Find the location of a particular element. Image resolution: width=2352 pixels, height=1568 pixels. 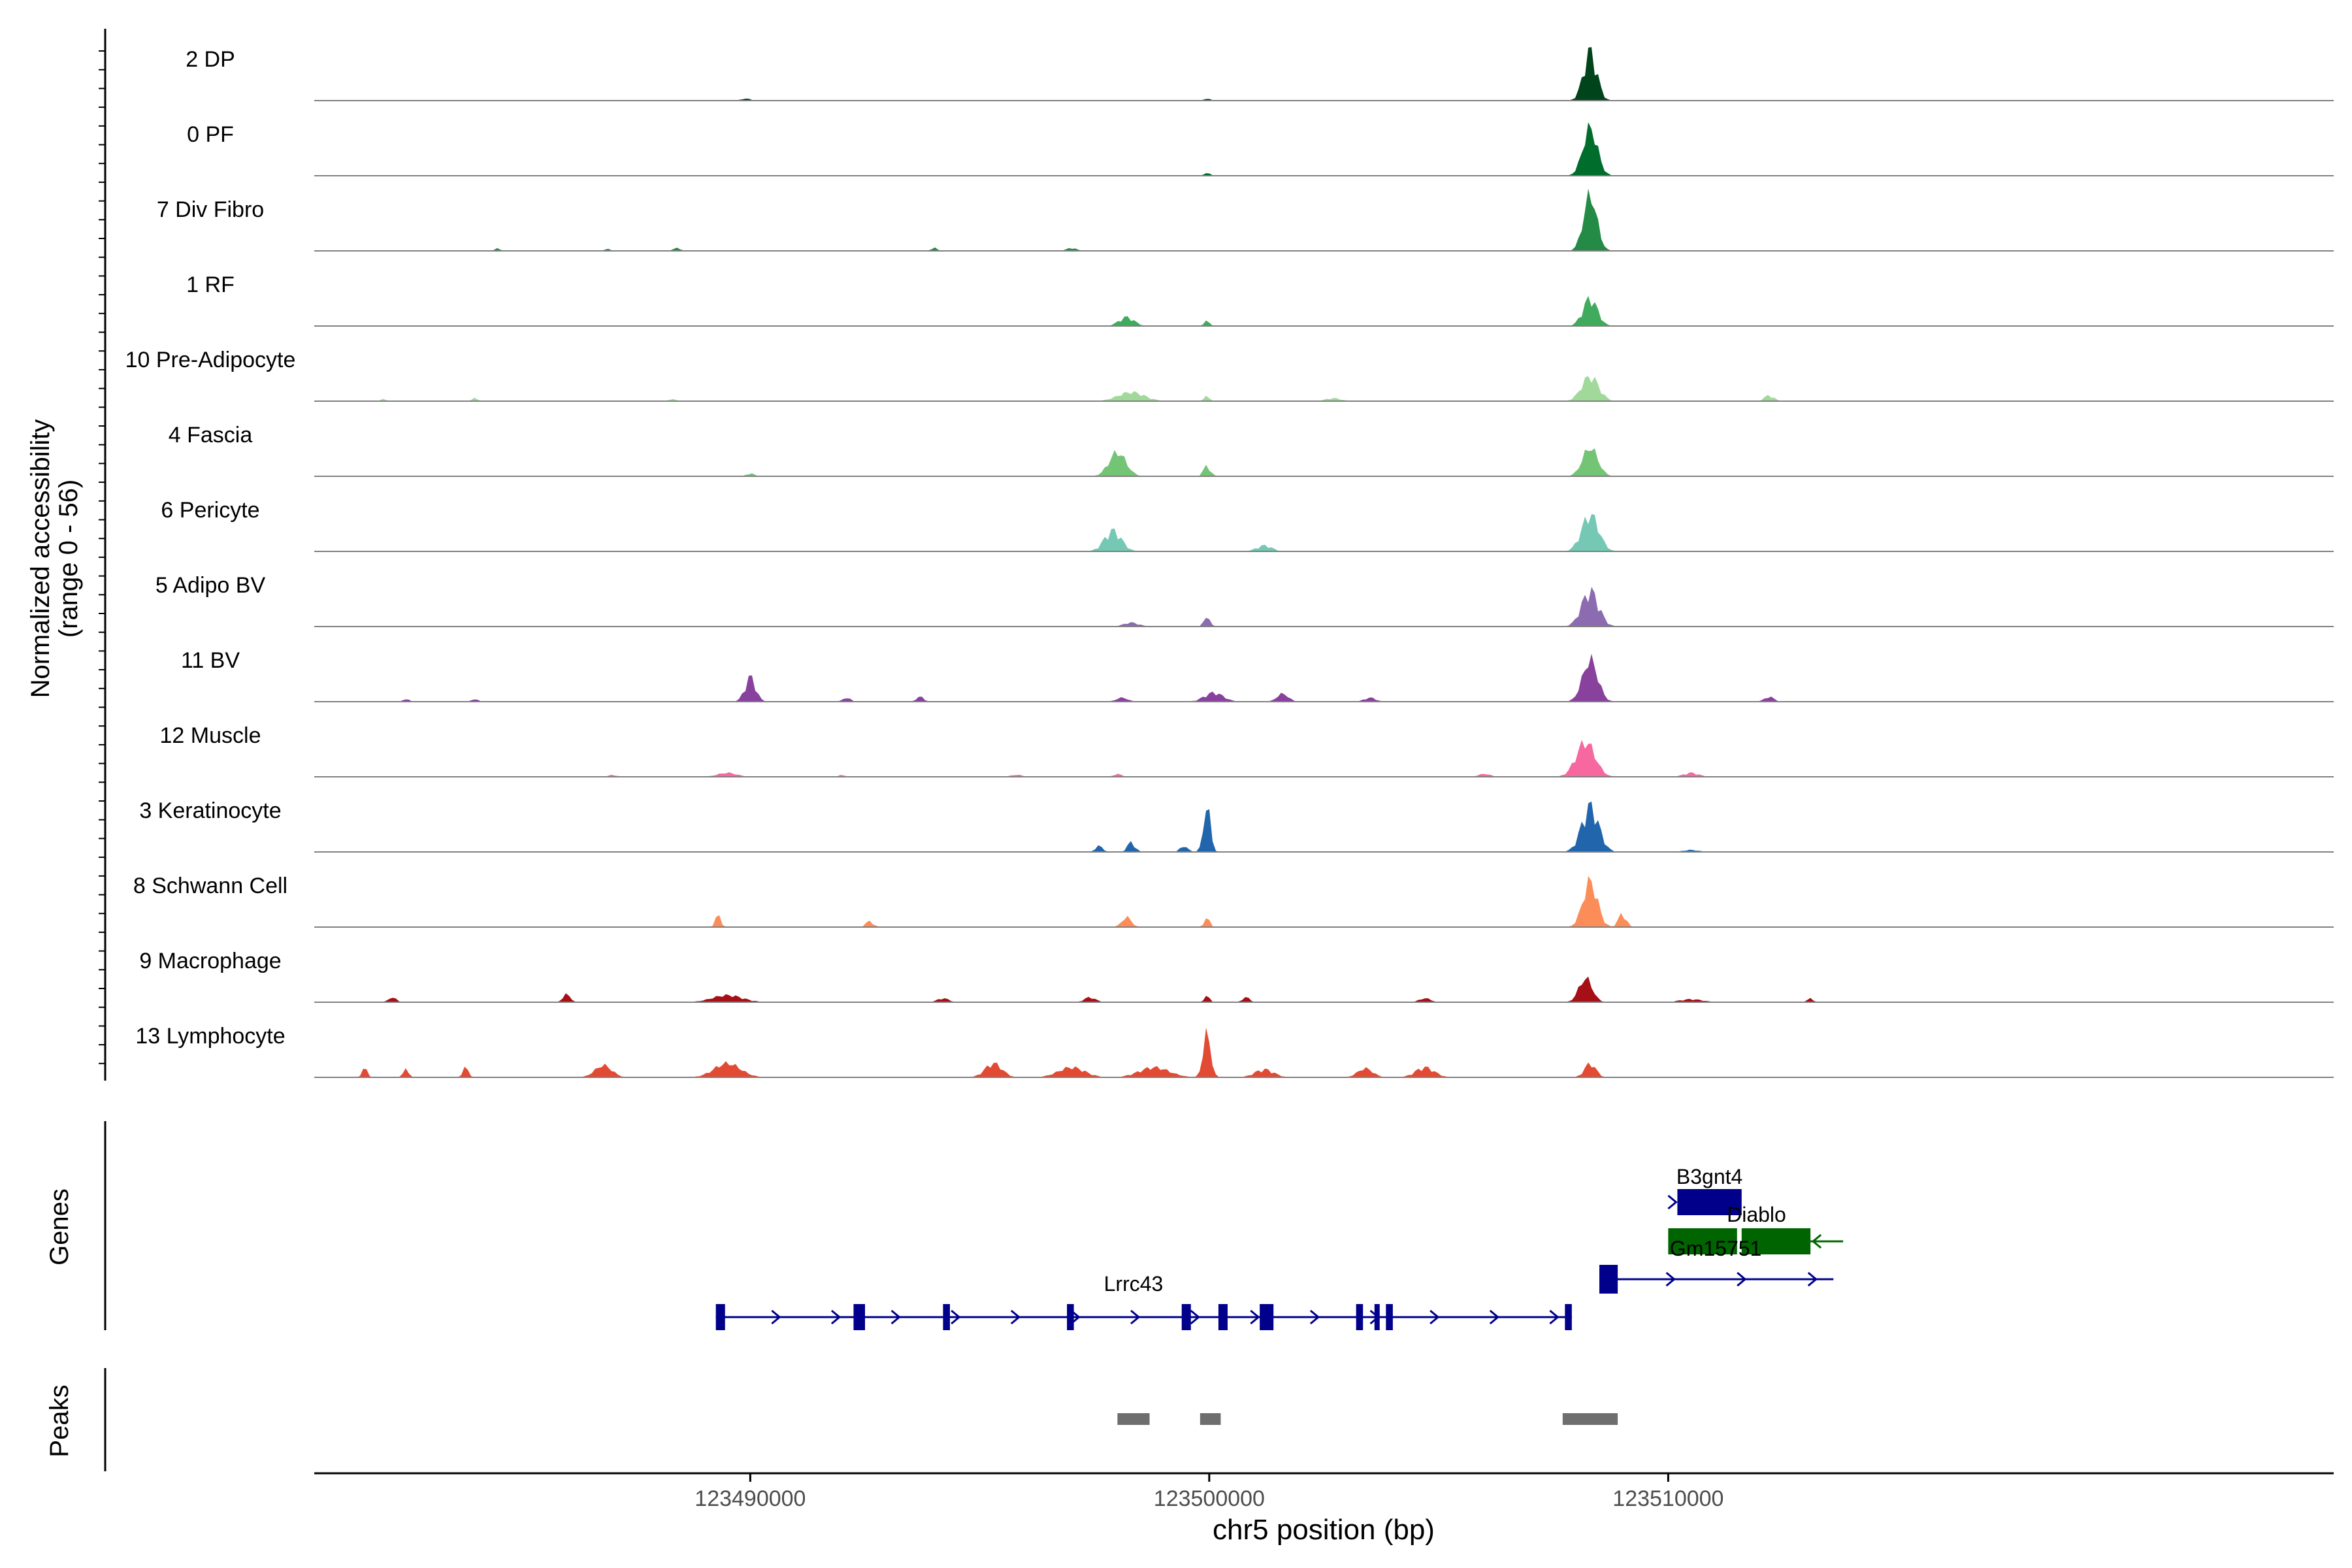

x-axis-ticks: 123490000 123500000 123510000 is located at coordinates (1208, 1492).